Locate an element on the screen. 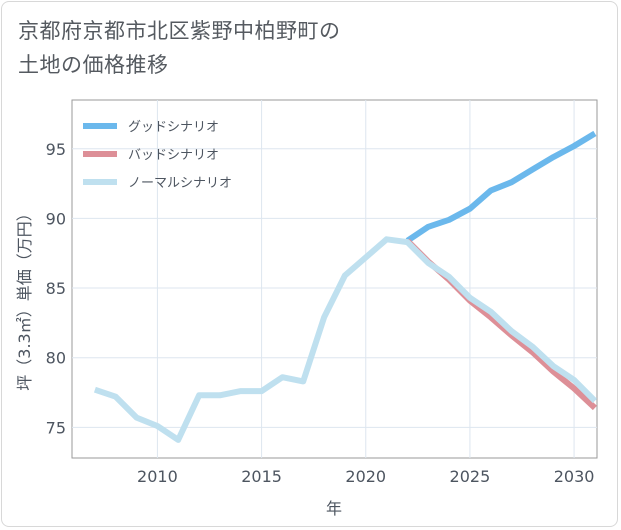  chart-title-line-2: 土地の価格推移 is located at coordinates (93, 65).